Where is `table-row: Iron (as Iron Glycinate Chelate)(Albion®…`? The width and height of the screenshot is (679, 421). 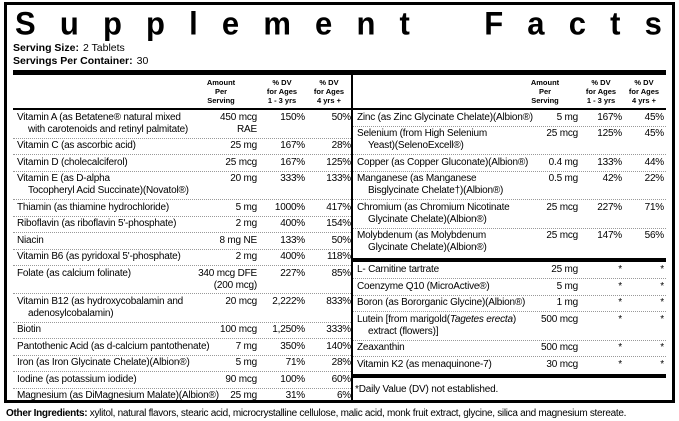 table-row: Iron (as Iron Glycinate Chelate)(Albion®… is located at coordinates (182, 364).